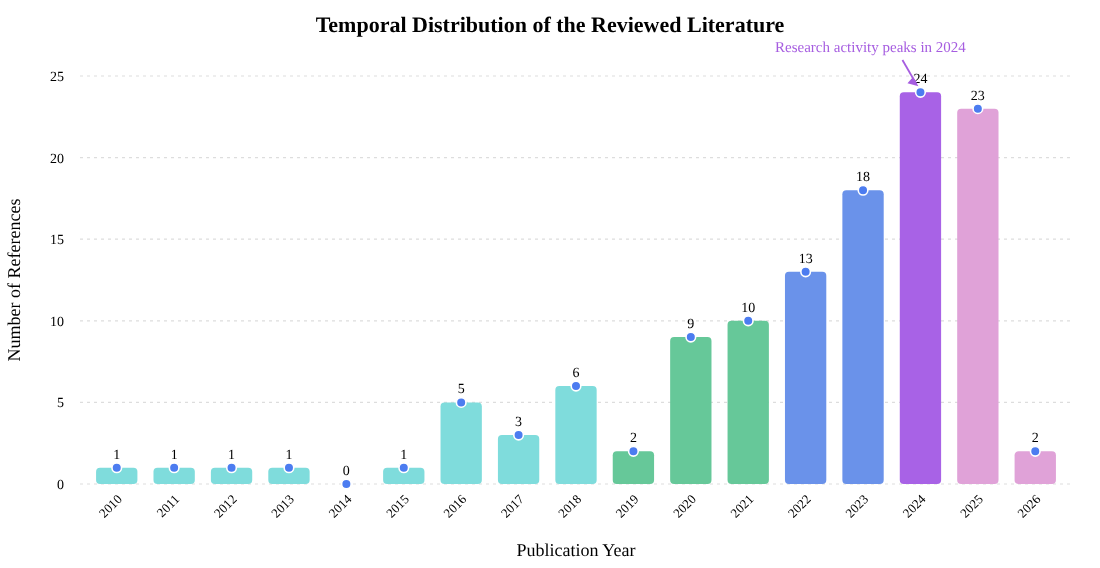  What do you see at coordinates (576, 550) in the screenshot?
I see `x-axis-title: Publication Year` at bounding box center [576, 550].